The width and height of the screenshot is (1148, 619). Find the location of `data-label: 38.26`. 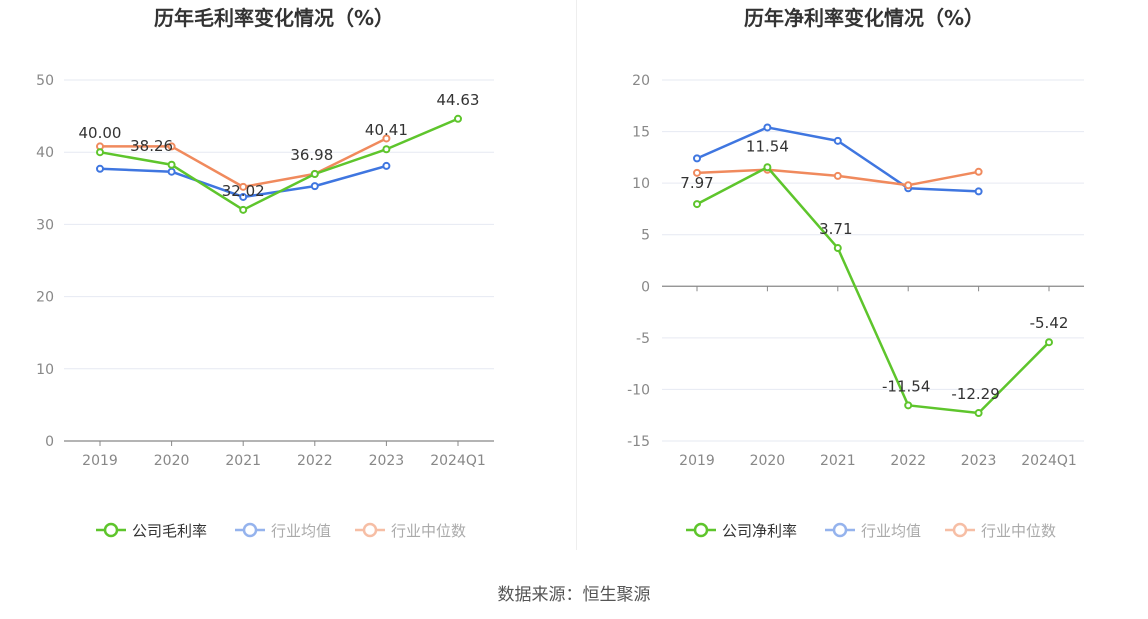

data-label: 38.26 is located at coordinates (151, 146).